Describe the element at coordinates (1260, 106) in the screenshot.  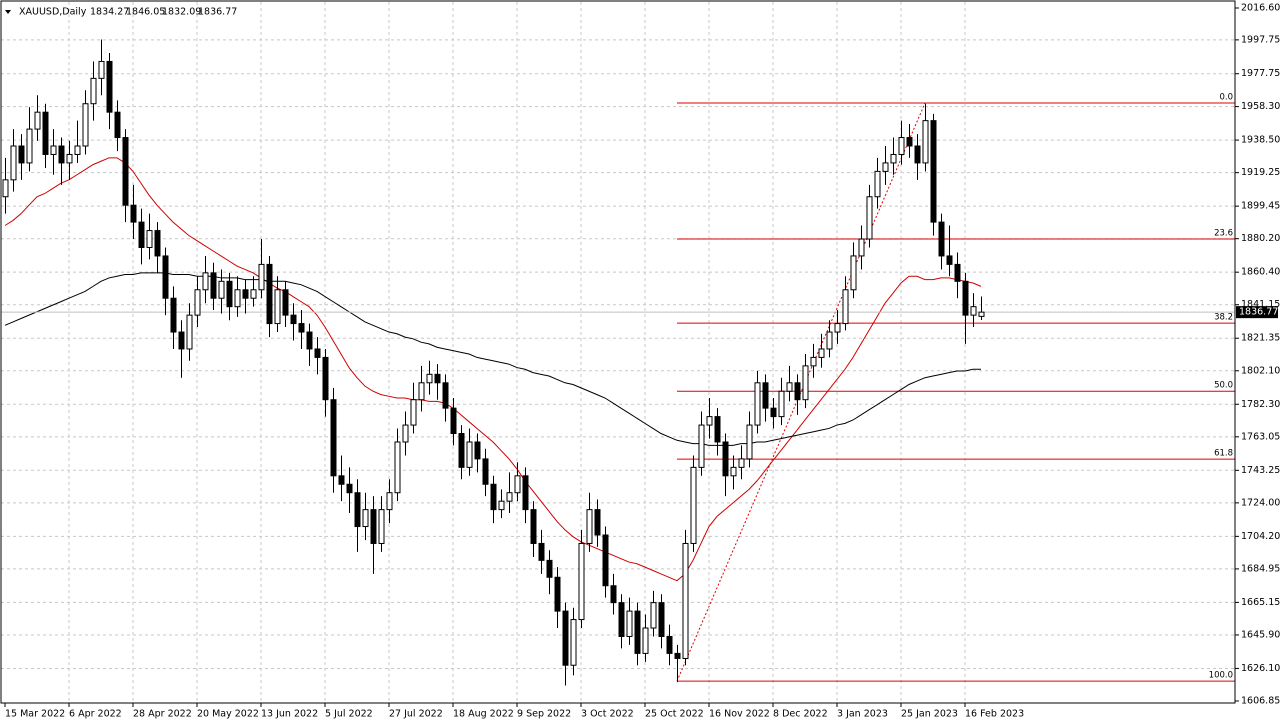
I see `y-tick-label: 1958.30` at that location.